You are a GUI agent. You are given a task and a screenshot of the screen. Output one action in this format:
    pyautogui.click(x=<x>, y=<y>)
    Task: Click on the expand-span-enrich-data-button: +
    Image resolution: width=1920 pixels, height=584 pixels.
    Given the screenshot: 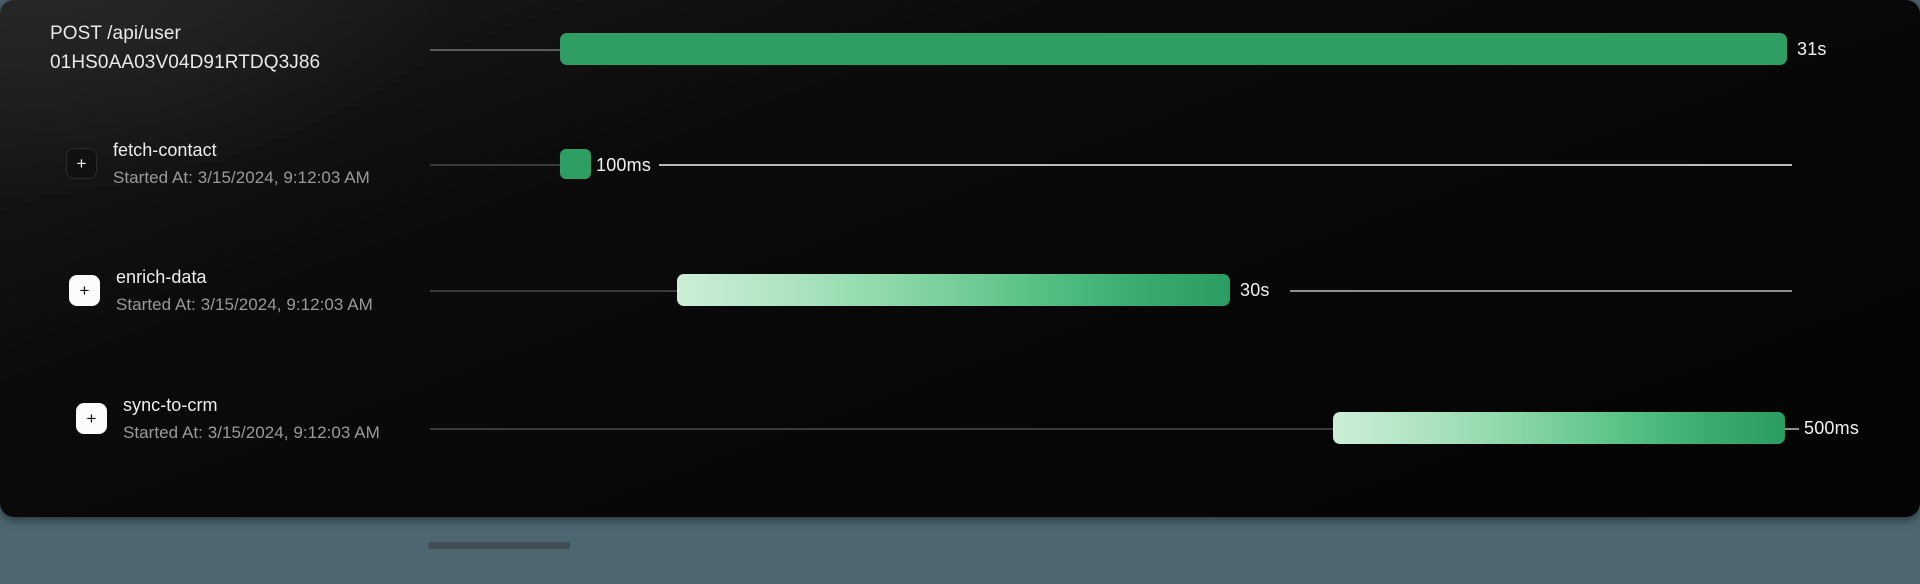 What is the action you would take?
    pyautogui.click(x=84, y=290)
    